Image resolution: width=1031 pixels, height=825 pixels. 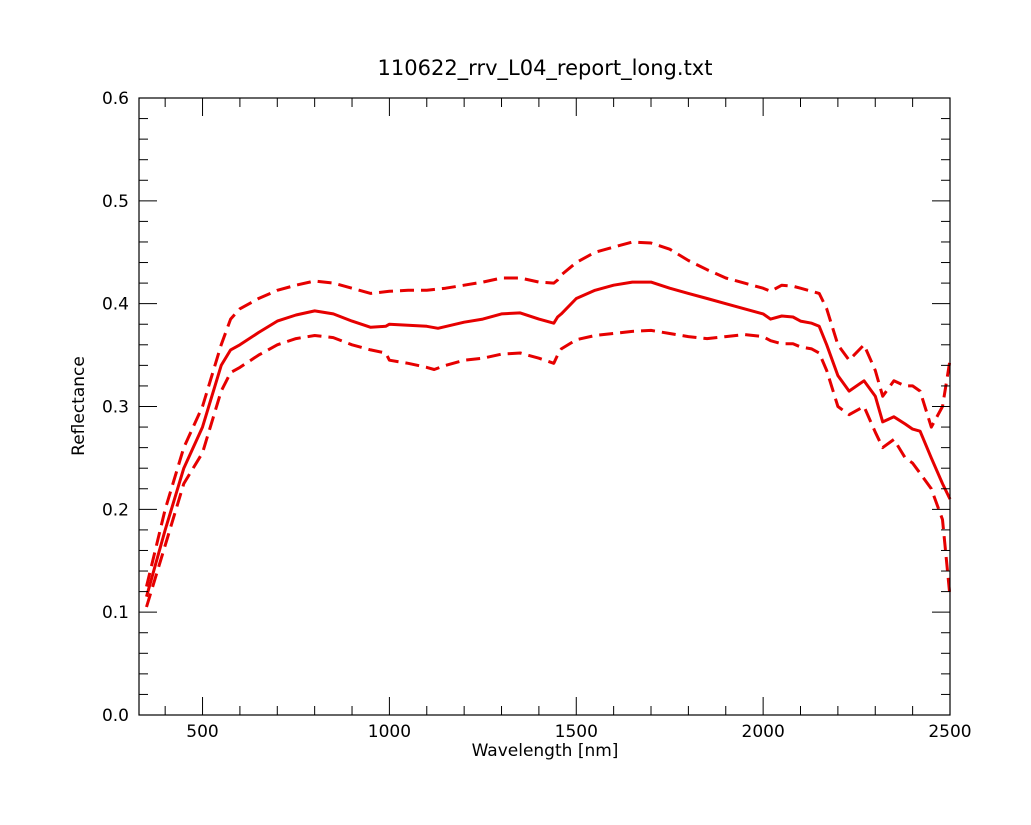 What do you see at coordinates (115, 613) in the screenshot?
I see `y-tick-label: 0.1` at bounding box center [115, 613].